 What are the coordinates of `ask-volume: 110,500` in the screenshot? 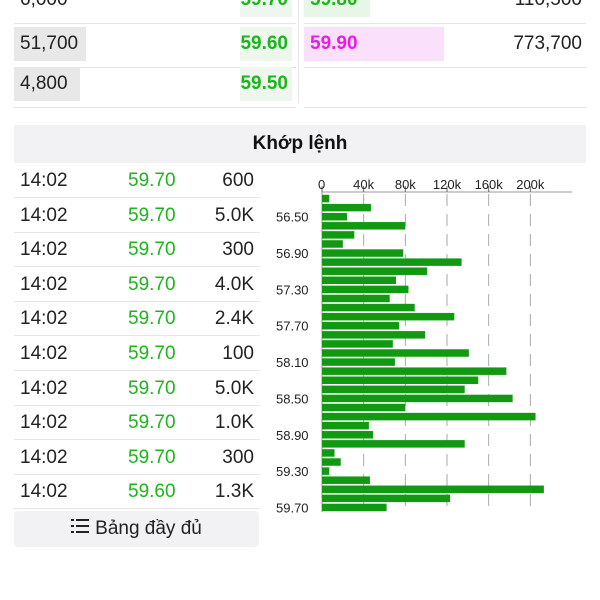 It's located at (548, 8).